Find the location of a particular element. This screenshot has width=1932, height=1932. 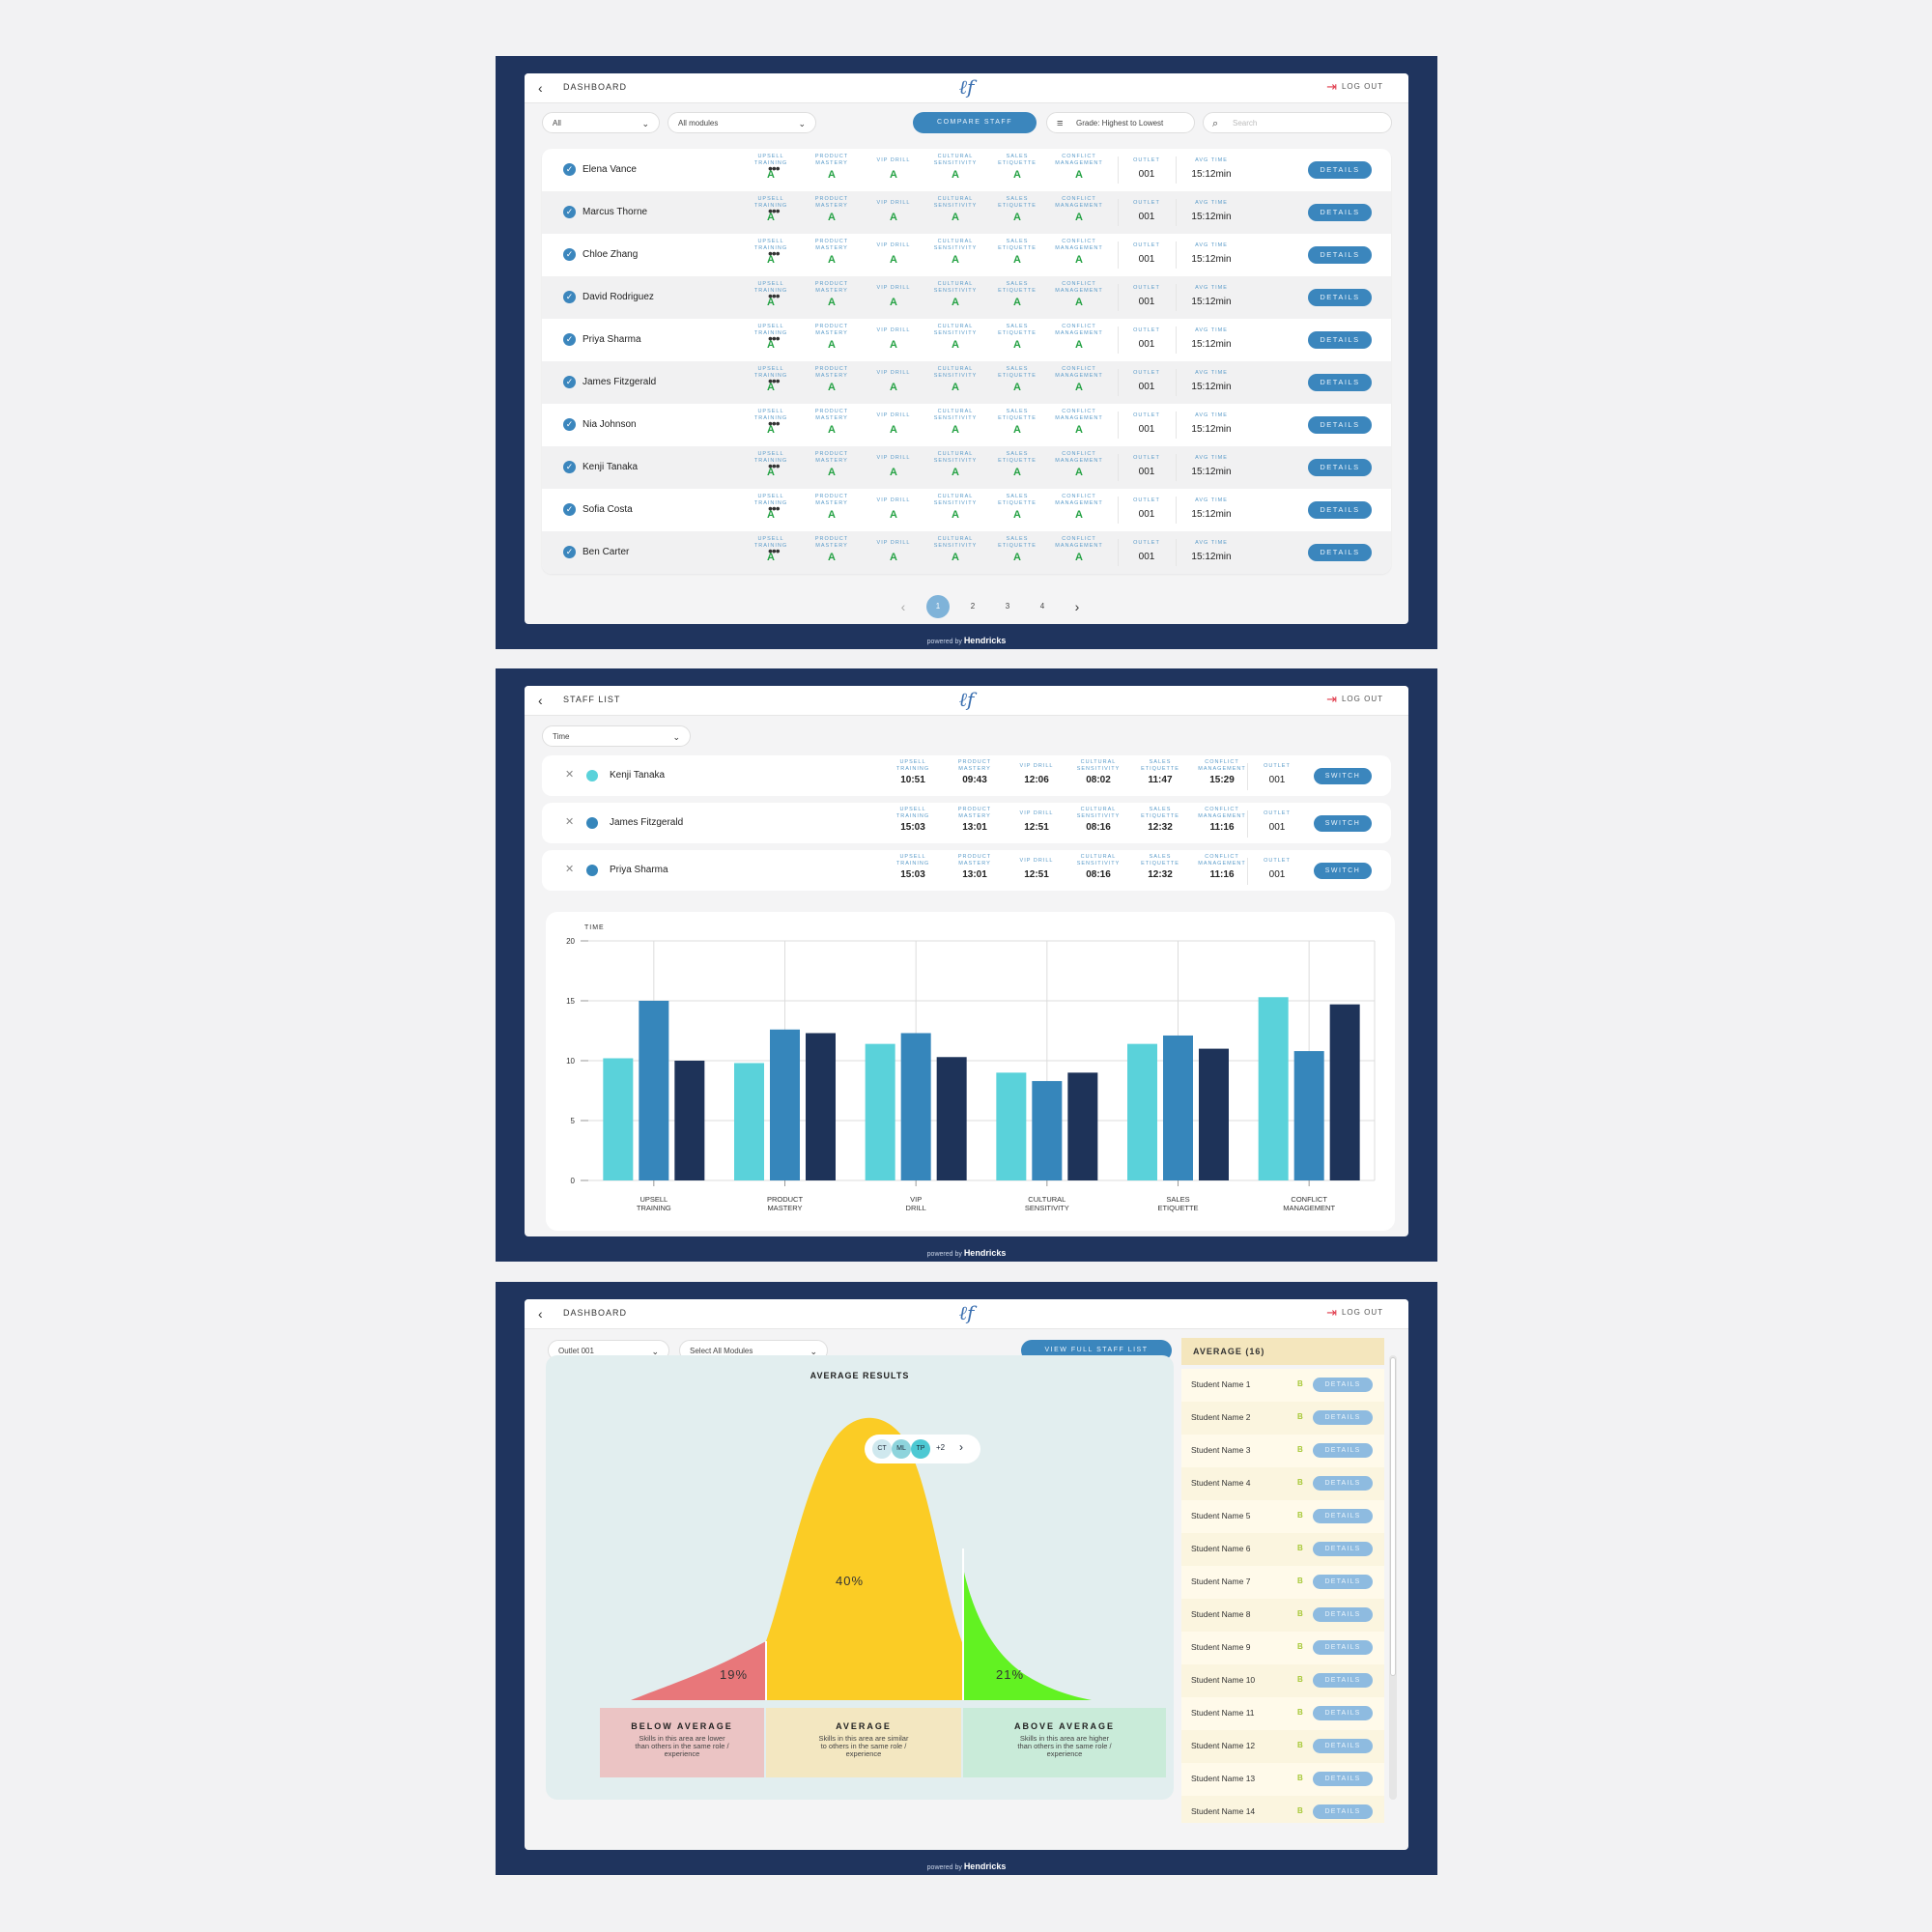

time-value: 10:51 is located at coordinates (912, 780).